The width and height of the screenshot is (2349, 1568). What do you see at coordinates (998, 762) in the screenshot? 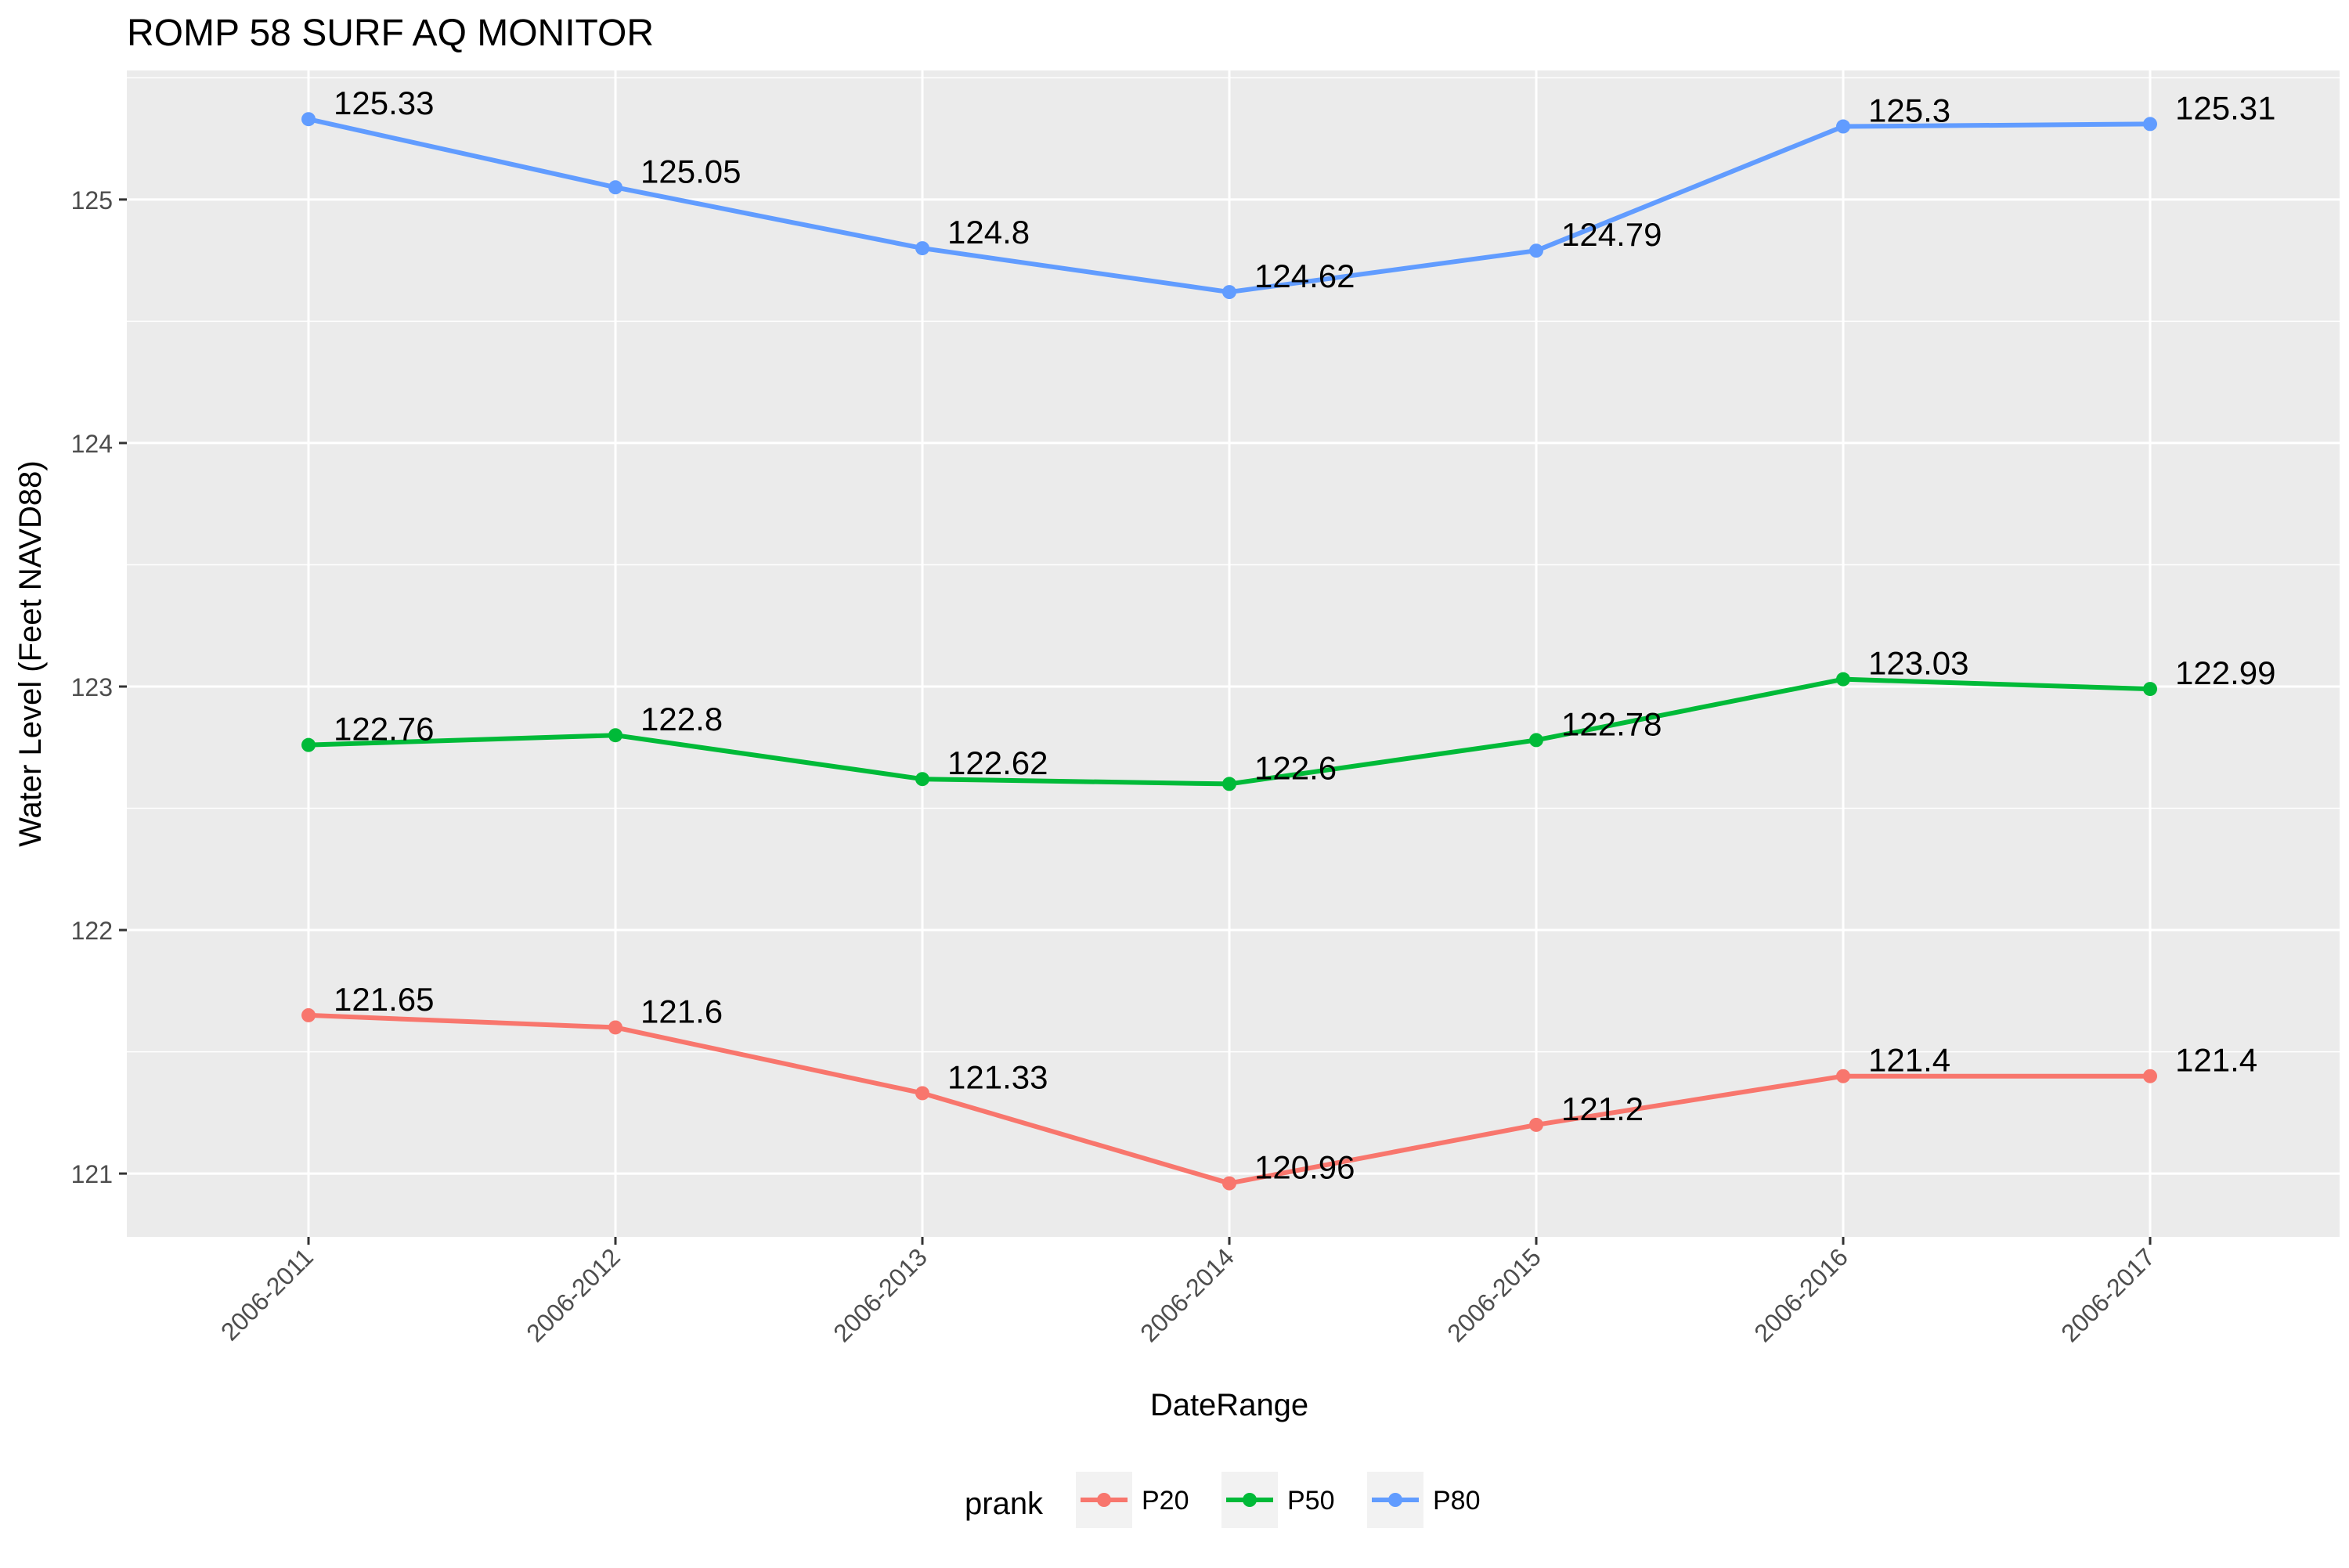
I see `data-label-p50: 122.62` at bounding box center [998, 762].